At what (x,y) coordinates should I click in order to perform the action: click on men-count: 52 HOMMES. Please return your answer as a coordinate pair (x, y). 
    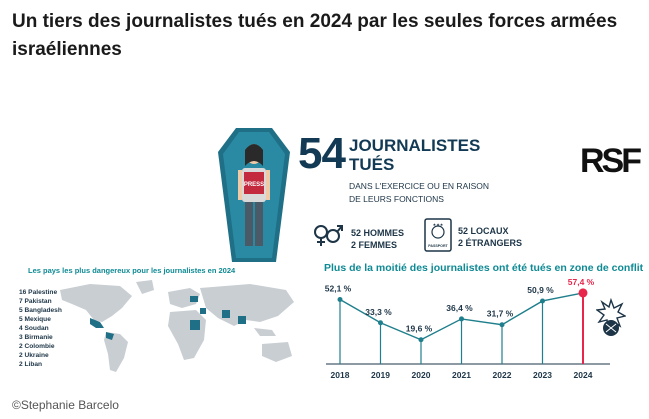
    Looking at the image, I should click on (378, 233).